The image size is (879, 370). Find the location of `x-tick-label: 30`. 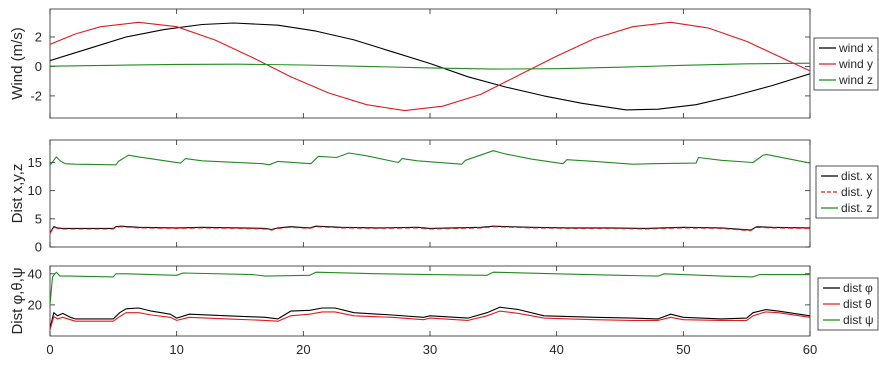

x-tick-label: 30 is located at coordinates (430, 349).